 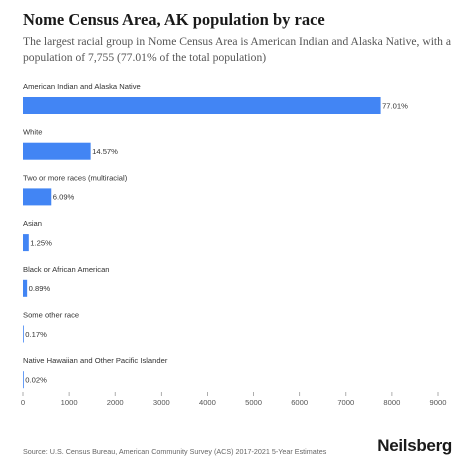 What do you see at coordinates (395, 105) in the screenshot?
I see `data-label: 77.01%` at bounding box center [395, 105].